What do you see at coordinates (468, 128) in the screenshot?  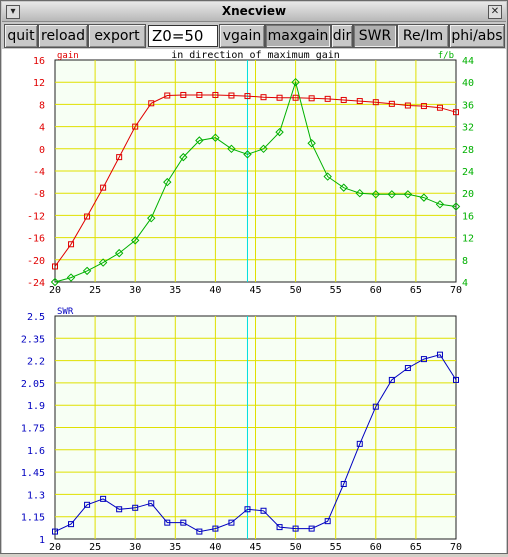 I see `y-tick-label-right: 32` at bounding box center [468, 128].